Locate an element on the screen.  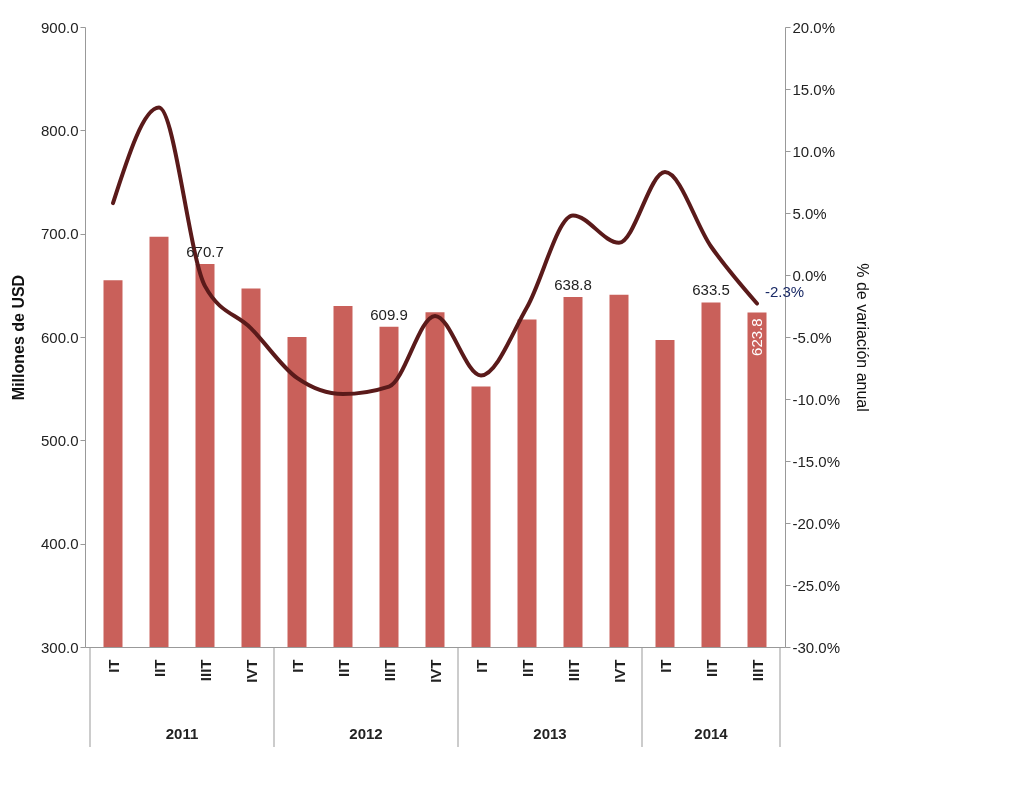
data-label: -2.3% is located at coordinates (785, 291).